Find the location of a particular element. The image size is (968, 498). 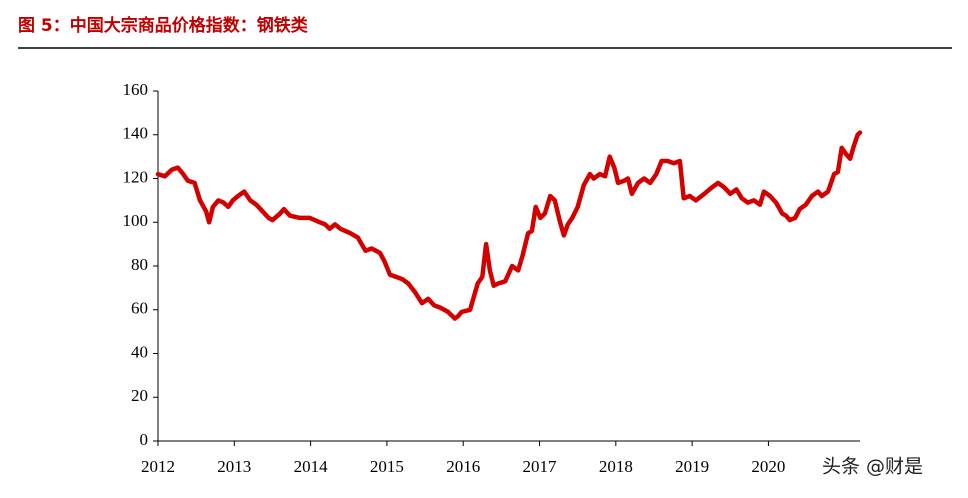

y-tick-label: 80 is located at coordinates (139, 264).